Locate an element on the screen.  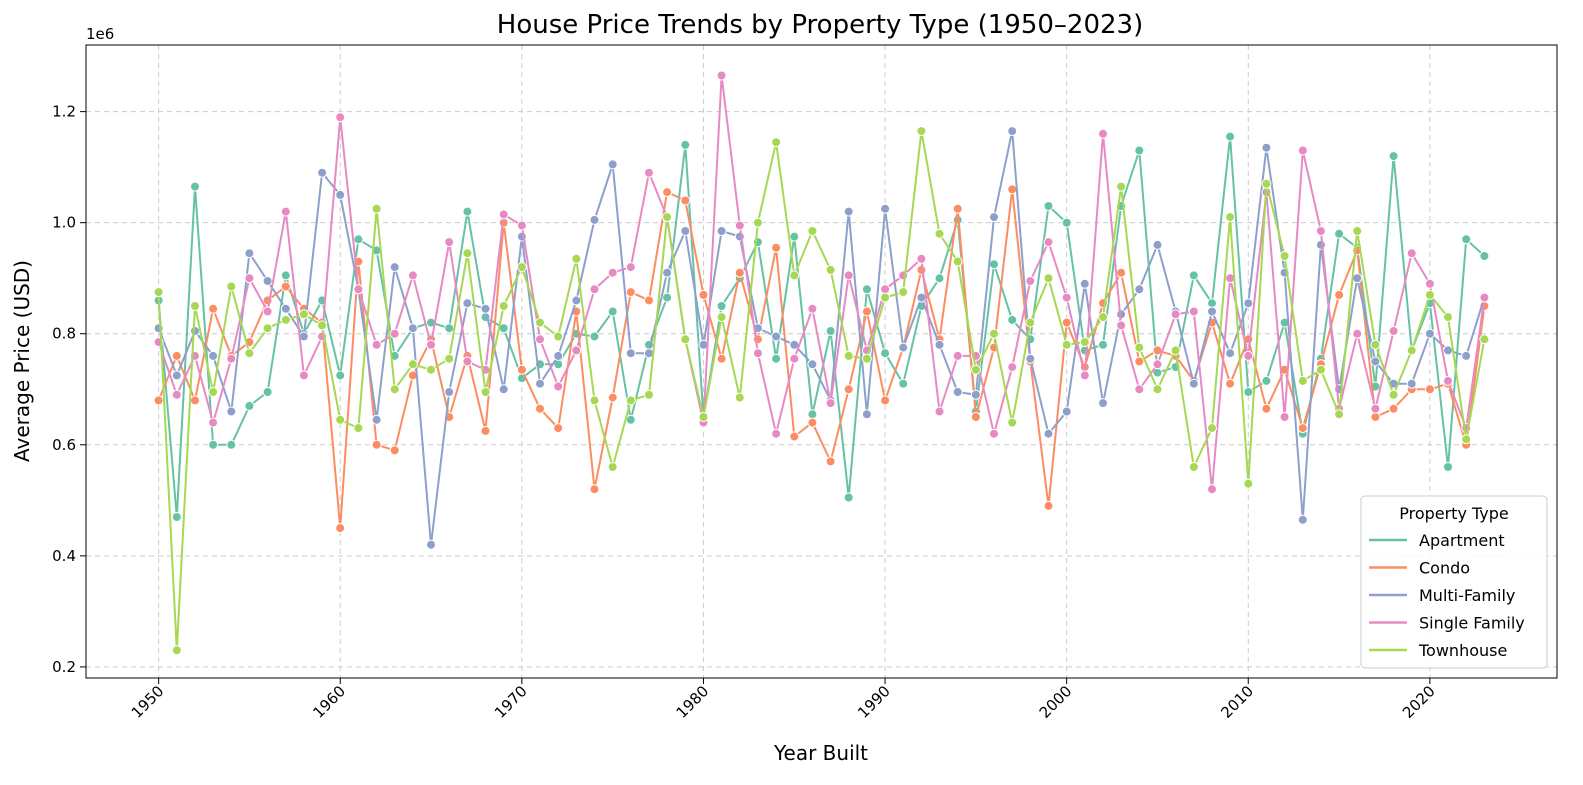
y-tick-label: 0.8 is located at coordinates (64, 334).